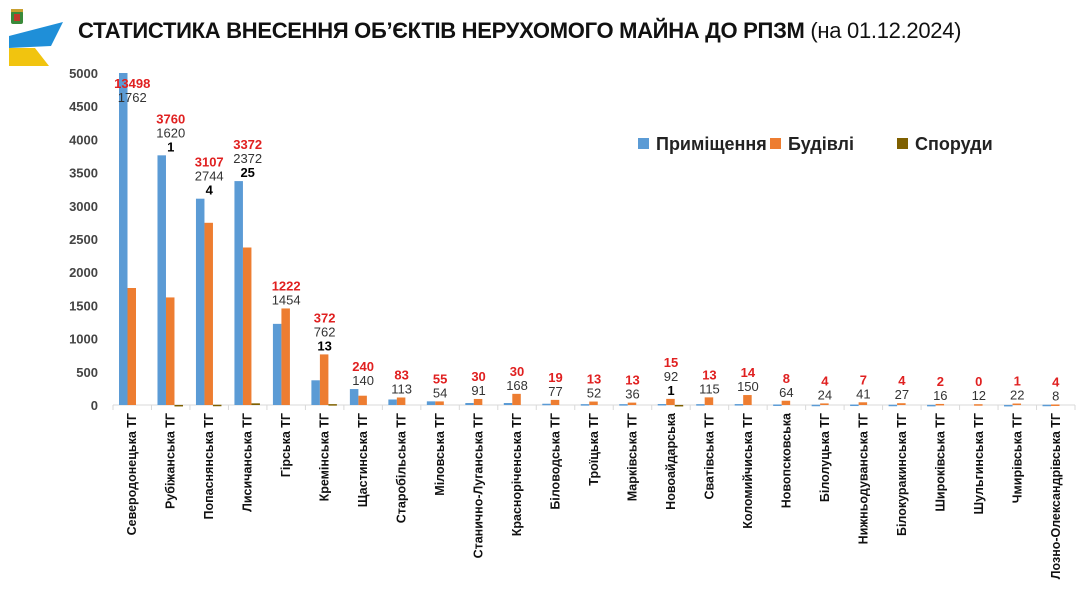 The width and height of the screenshot is (1080, 608). Describe the element at coordinates (286, 285) in the screenshot. I see `data-label: 1222` at that location.